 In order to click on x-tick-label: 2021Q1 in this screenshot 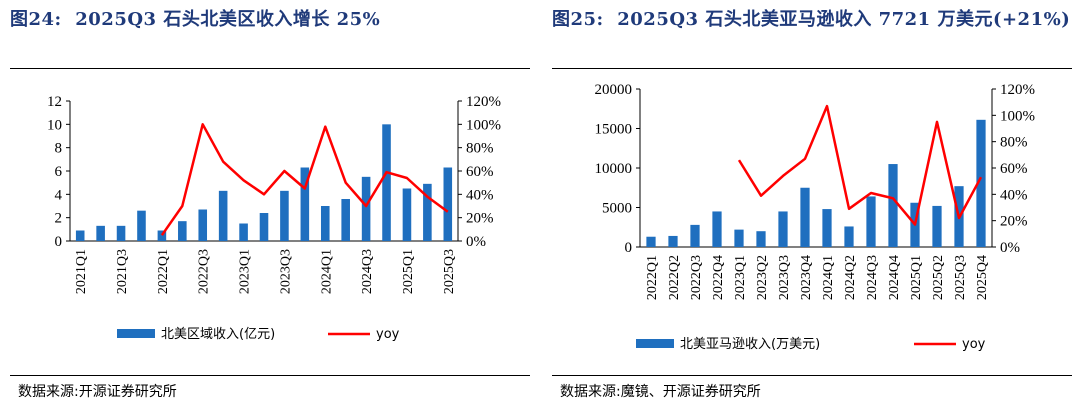, I will do `click(81, 271)`.